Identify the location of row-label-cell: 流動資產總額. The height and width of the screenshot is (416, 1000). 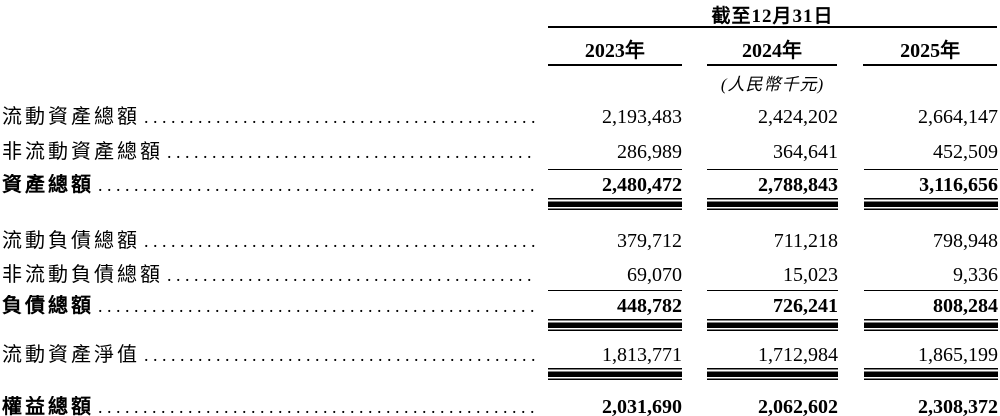
(274, 117).